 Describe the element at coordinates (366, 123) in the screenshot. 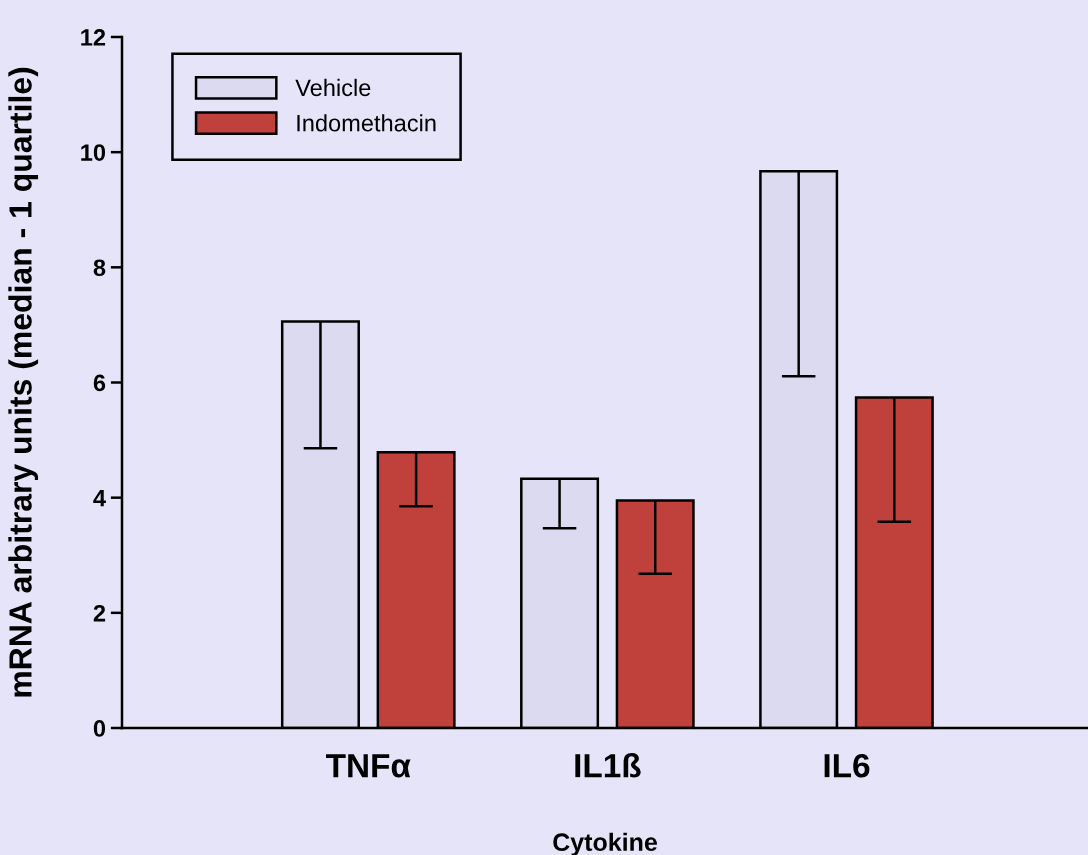

I see `legend-label: Indomethacin` at that location.